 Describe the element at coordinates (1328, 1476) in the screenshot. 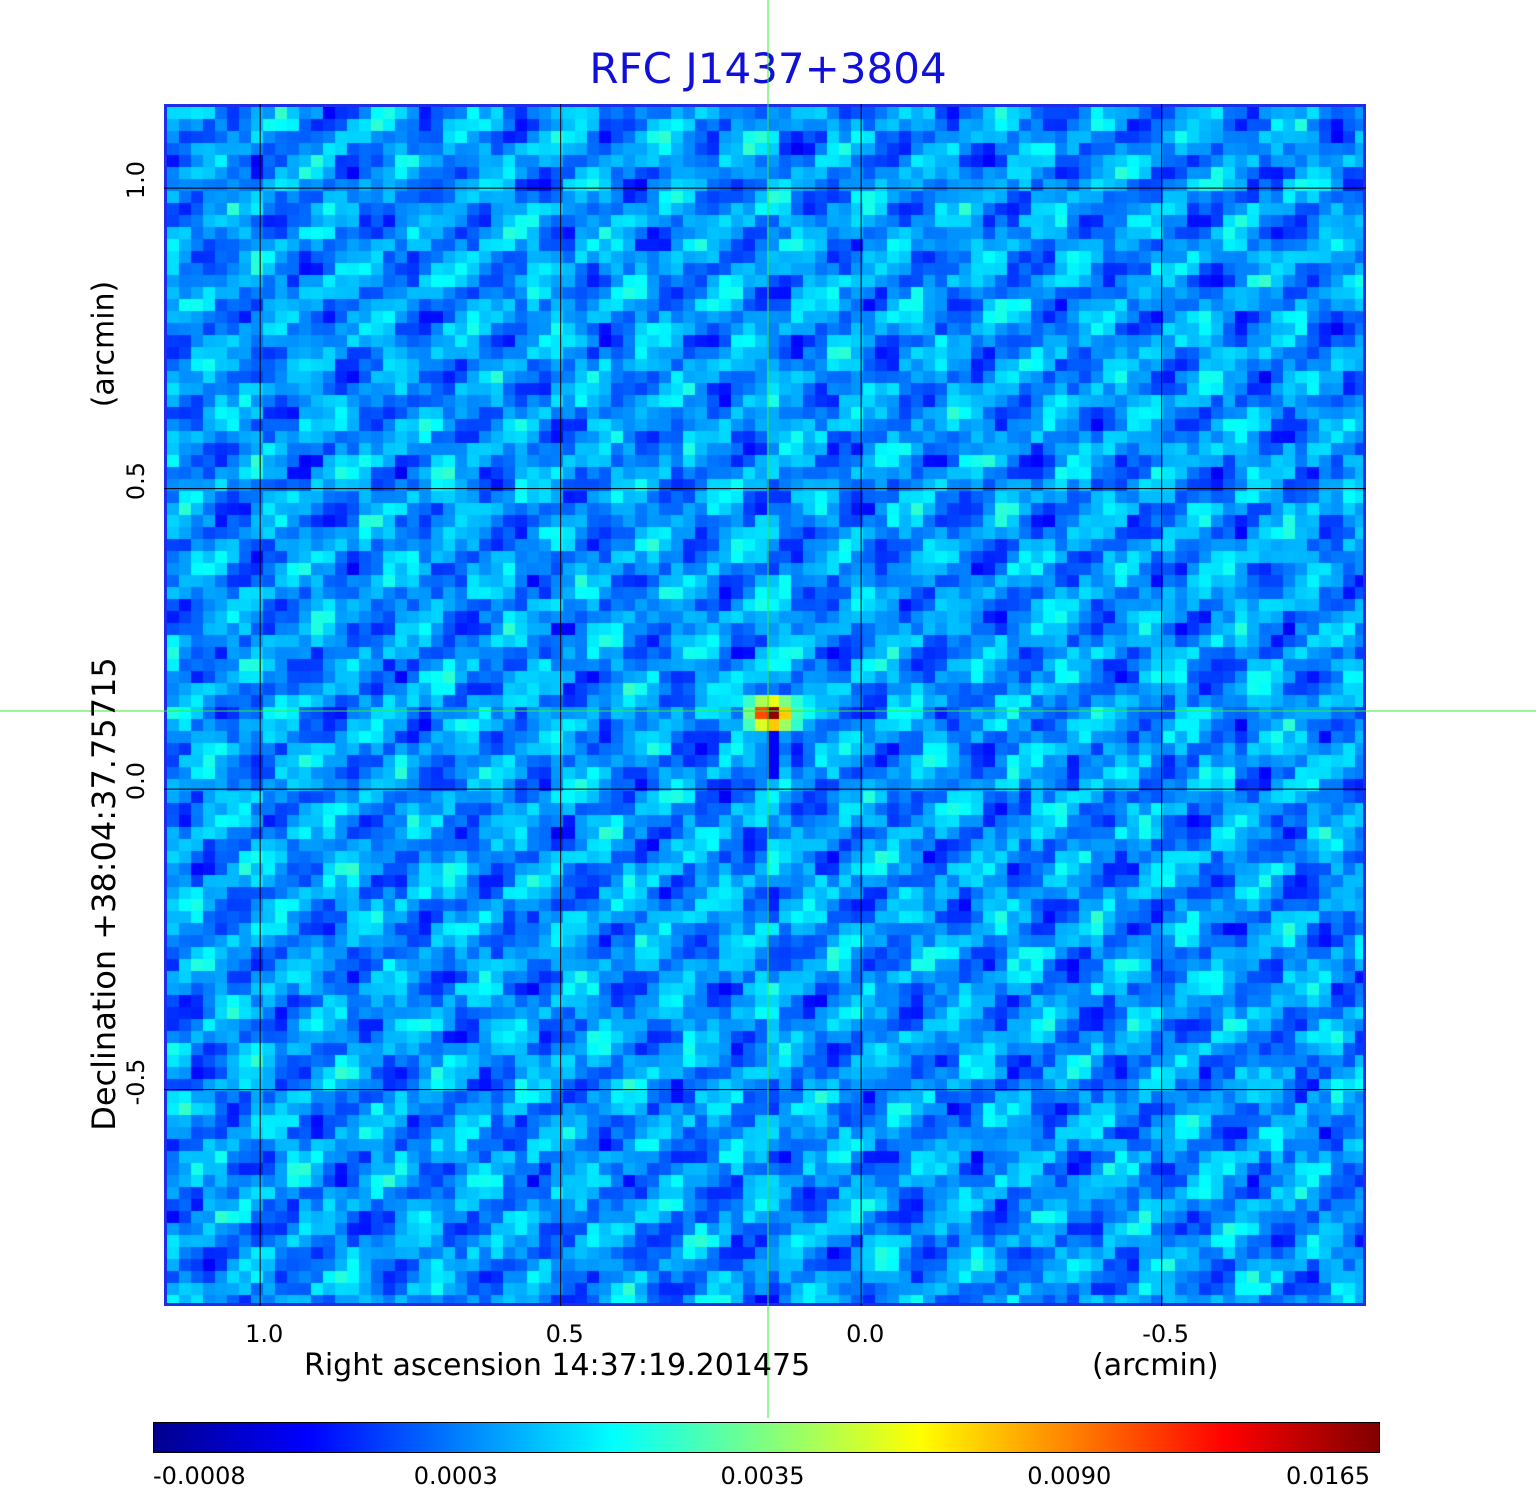

I see `colorbar-tick-label: 0.0165` at that location.